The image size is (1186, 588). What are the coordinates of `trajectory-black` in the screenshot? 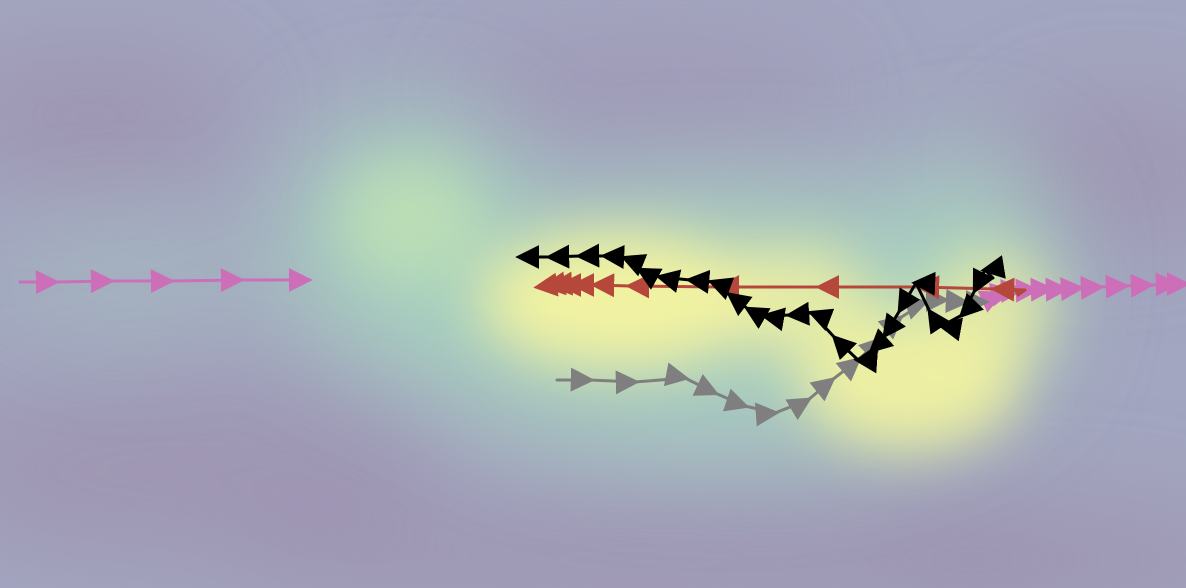 It's located at (760, 308).